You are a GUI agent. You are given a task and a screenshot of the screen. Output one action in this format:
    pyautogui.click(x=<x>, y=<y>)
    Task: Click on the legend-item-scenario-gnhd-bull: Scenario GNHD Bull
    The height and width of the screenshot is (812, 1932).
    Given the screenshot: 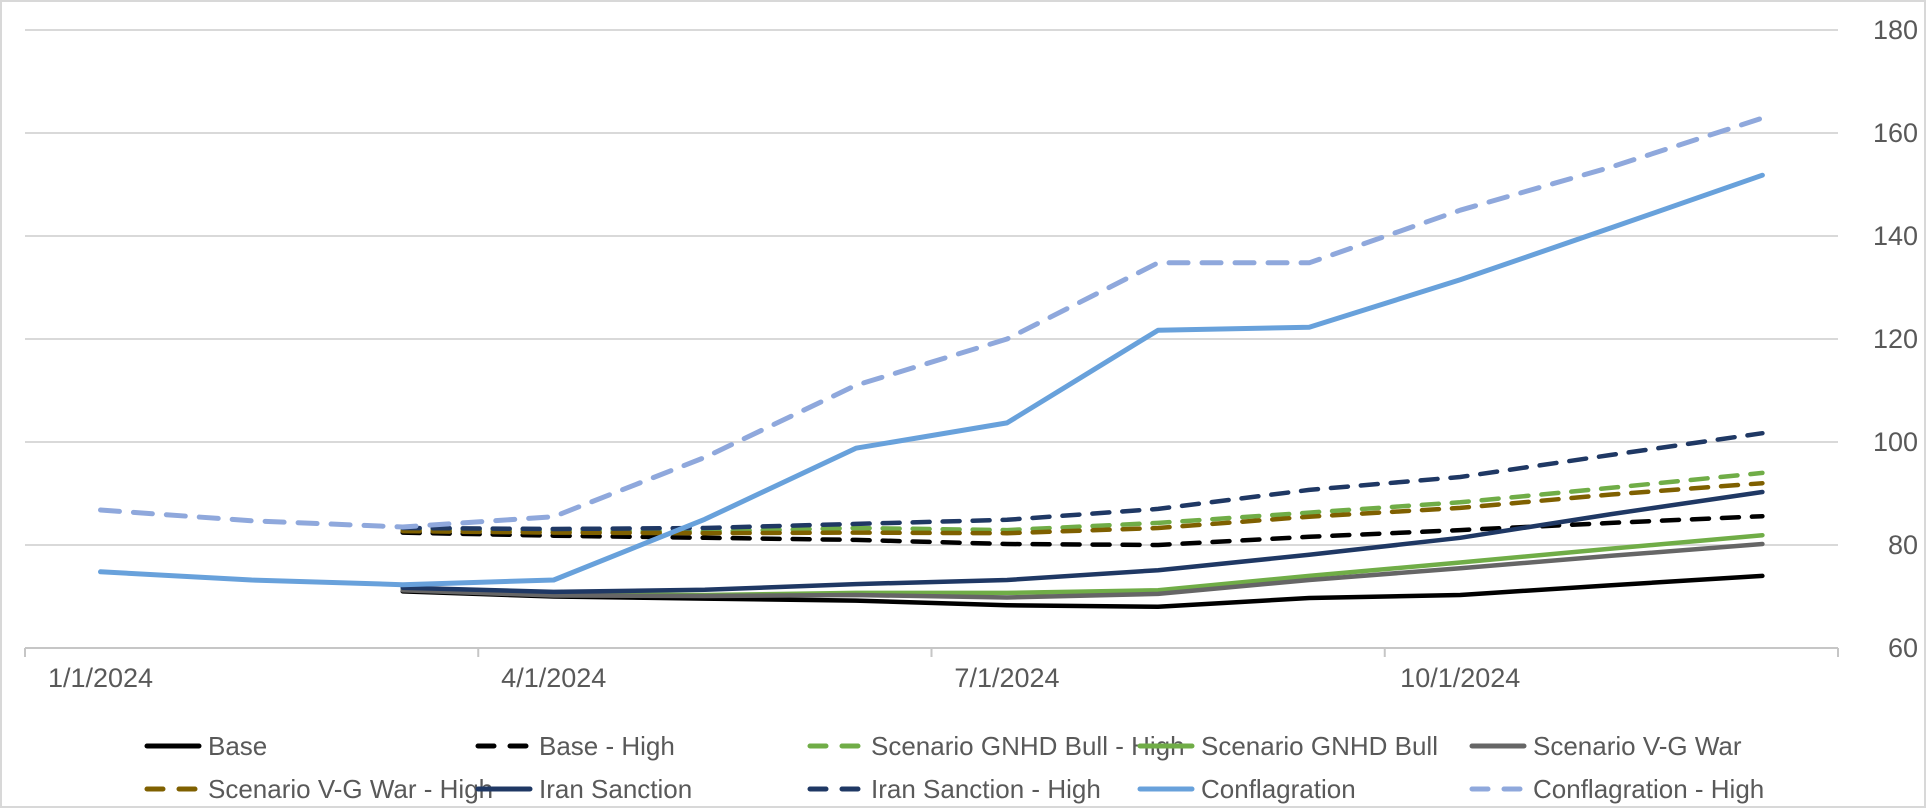 What is the action you would take?
    pyautogui.click(x=1287, y=746)
    